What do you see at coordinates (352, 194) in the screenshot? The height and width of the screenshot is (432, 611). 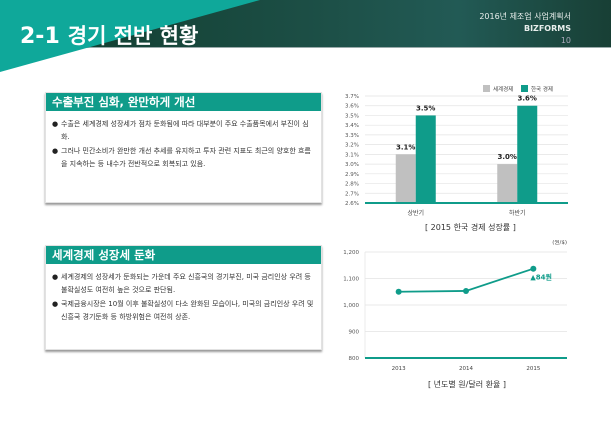 I see `y-tick-label: 2.7%` at bounding box center [352, 194].